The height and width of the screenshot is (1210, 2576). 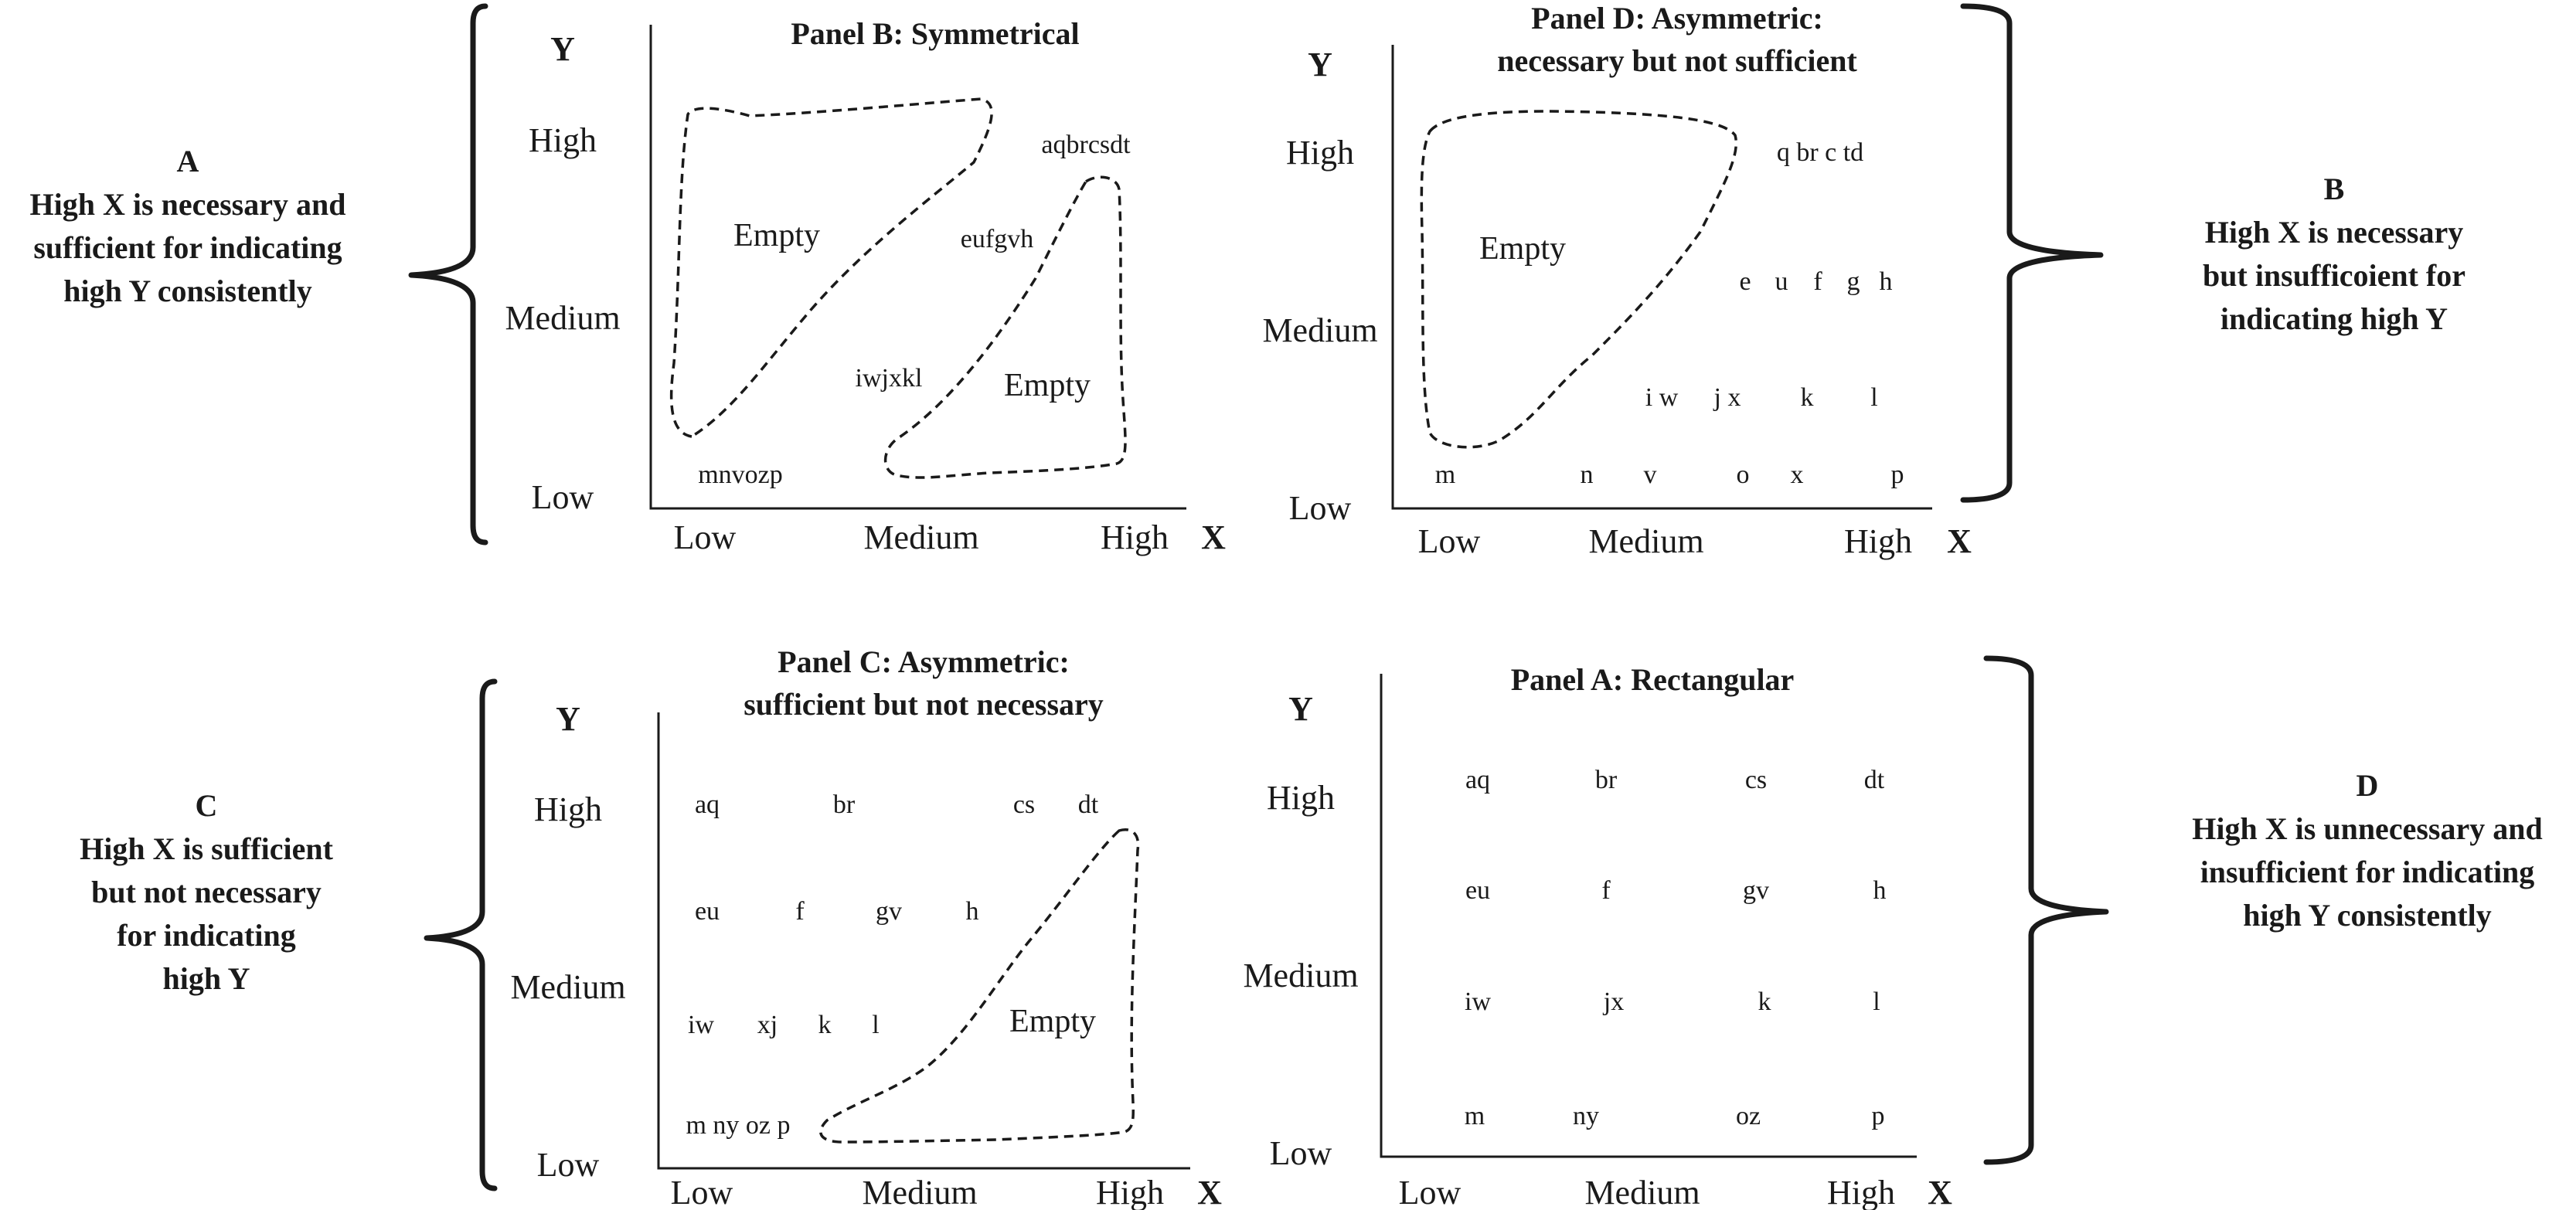 I want to click on side-label-d-line: High X is unnecessary and, so click(x=2367, y=828).